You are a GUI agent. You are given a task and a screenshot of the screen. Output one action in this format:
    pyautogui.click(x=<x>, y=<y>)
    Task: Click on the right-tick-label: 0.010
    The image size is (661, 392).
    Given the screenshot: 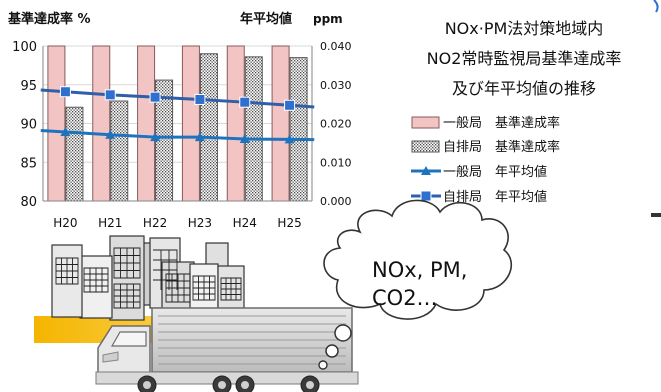 What is the action you would take?
    pyautogui.click(x=336, y=162)
    